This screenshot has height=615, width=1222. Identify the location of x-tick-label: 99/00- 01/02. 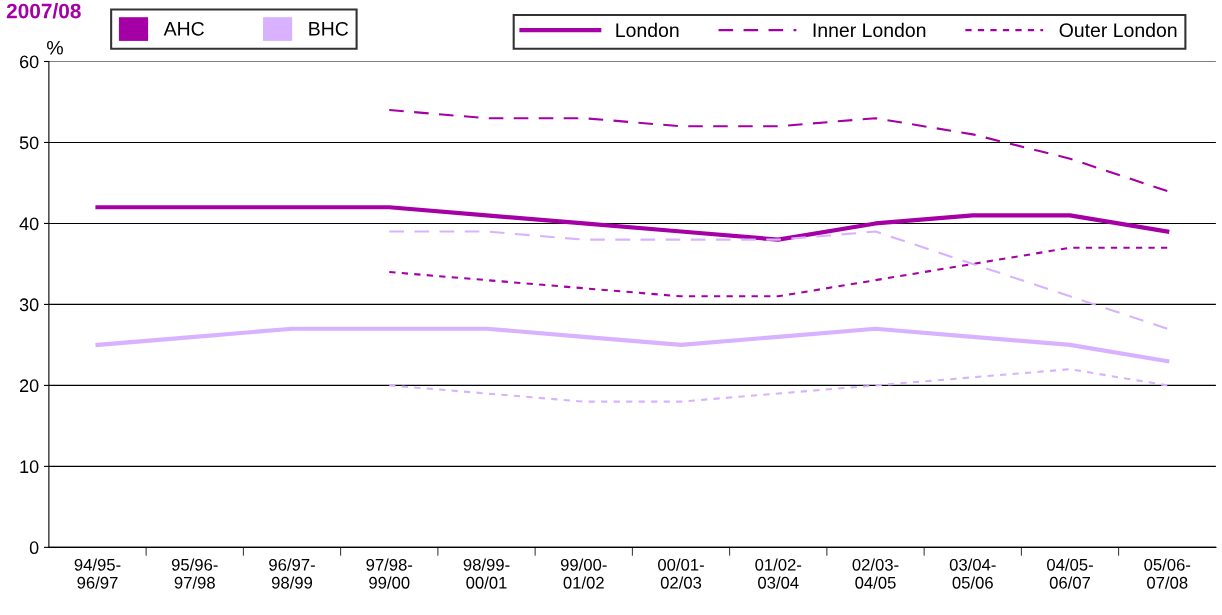
(583, 573).